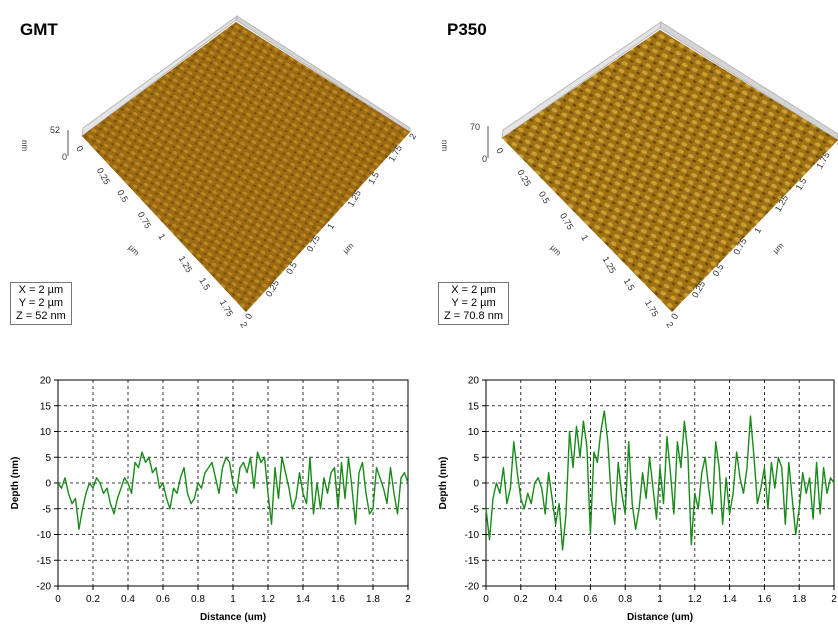 Image resolution: width=838 pixels, height=626 pixels. I want to click on afm-info-y-p350: Y = 2 µm, so click(473, 303).